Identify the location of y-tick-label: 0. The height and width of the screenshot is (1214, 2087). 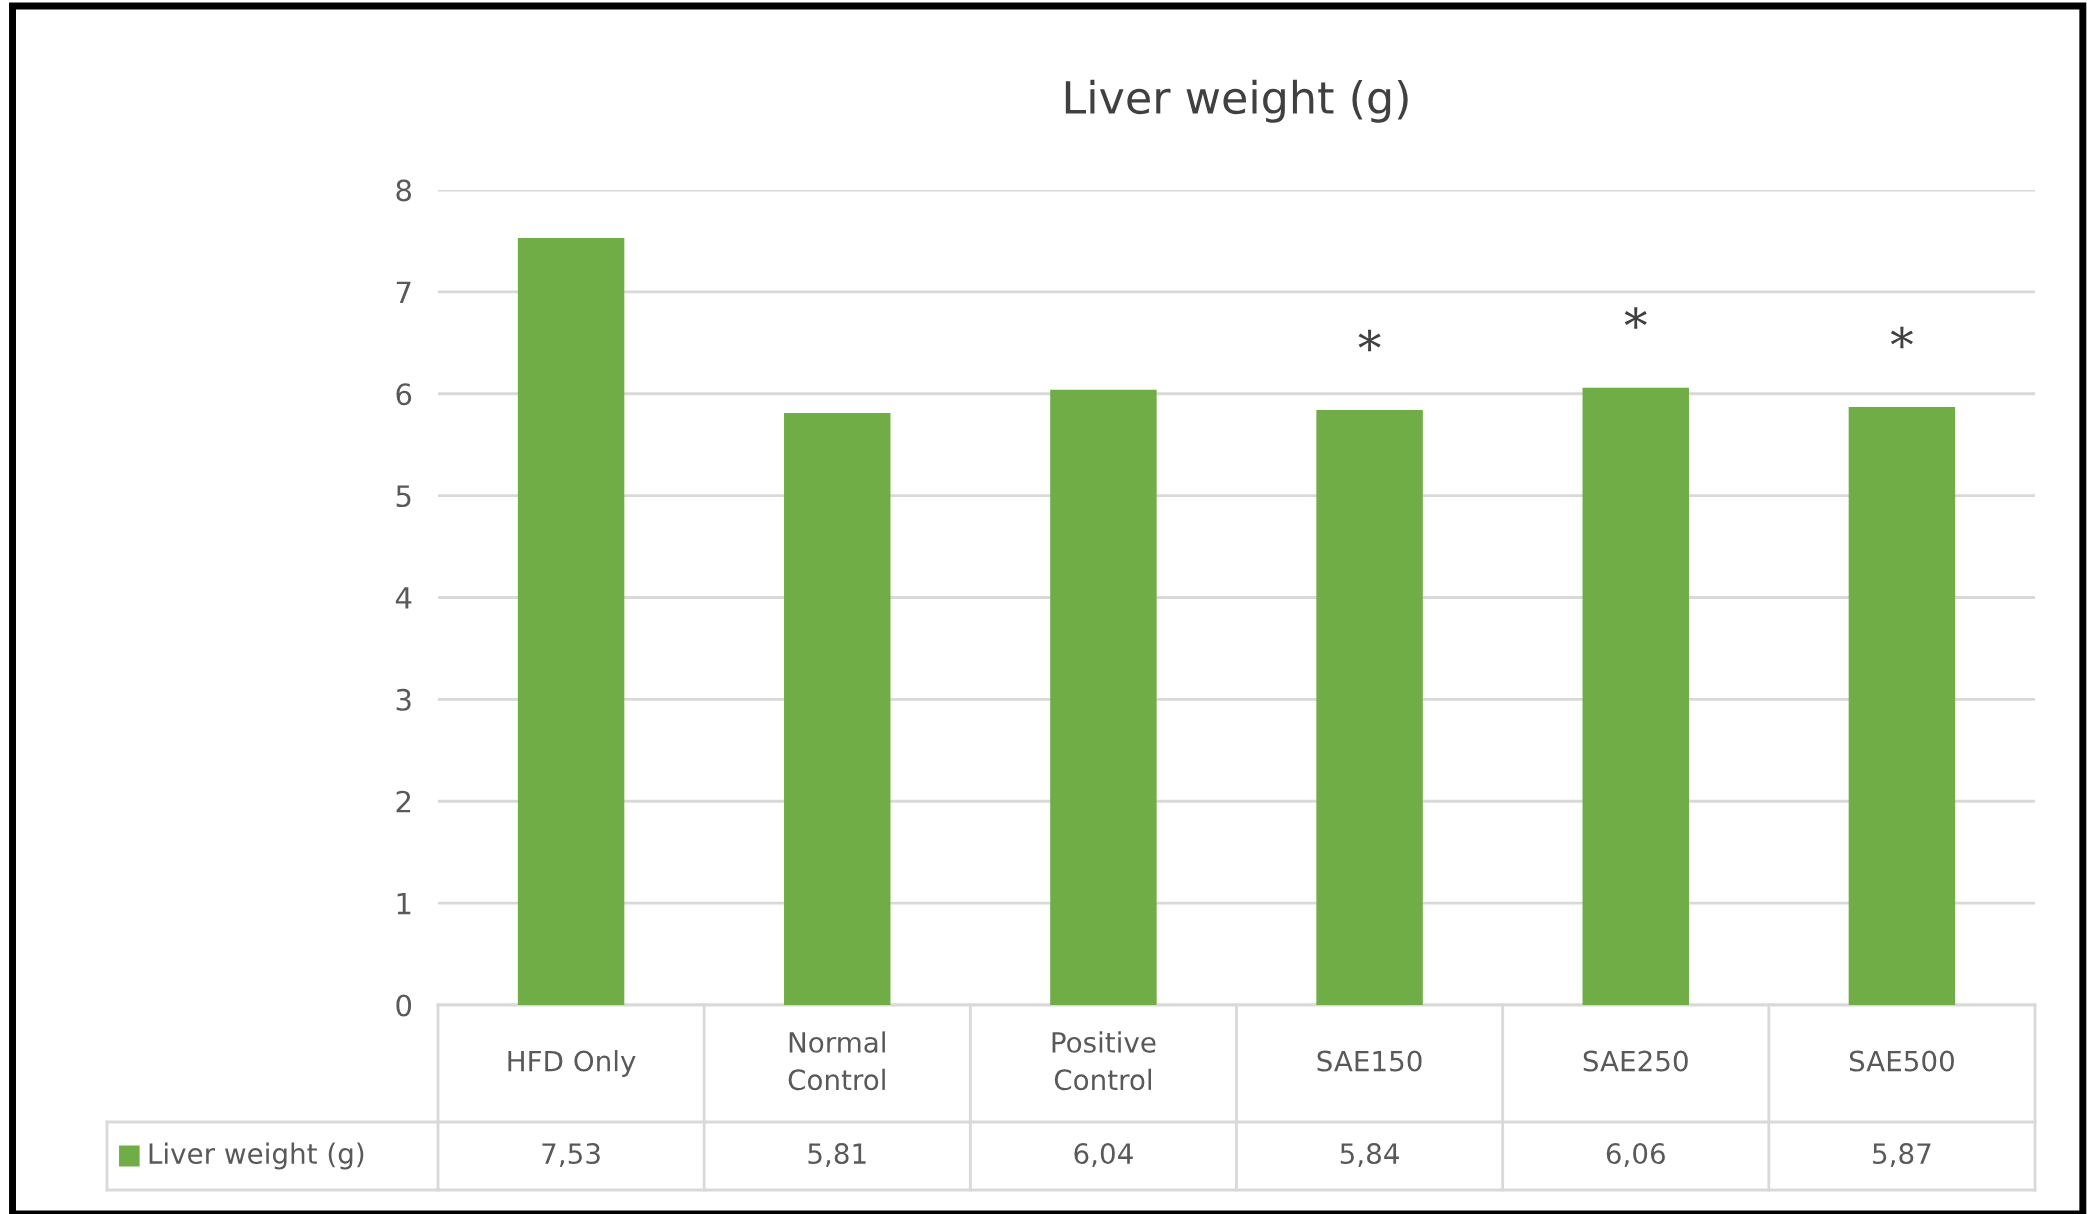
(404, 1005).